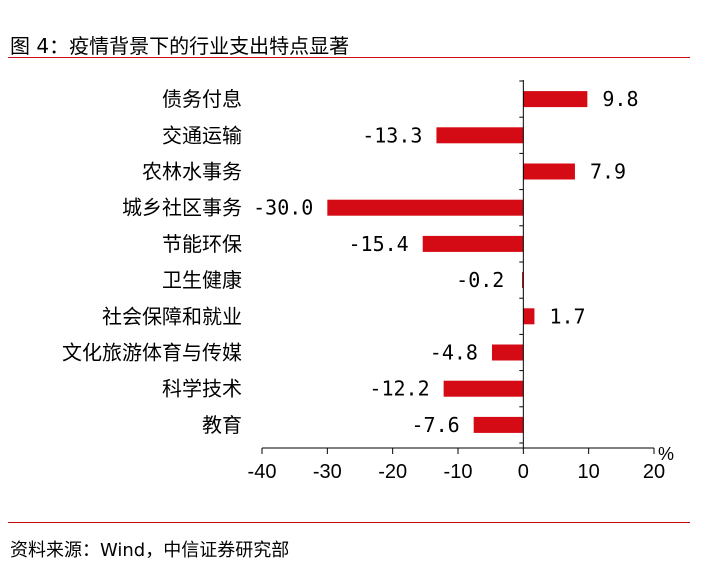 The height and width of the screenshot is (583, 726). Describe the element at coordinates (379, 244) in the screenshot. I see `value-label: -15.4` at that location.